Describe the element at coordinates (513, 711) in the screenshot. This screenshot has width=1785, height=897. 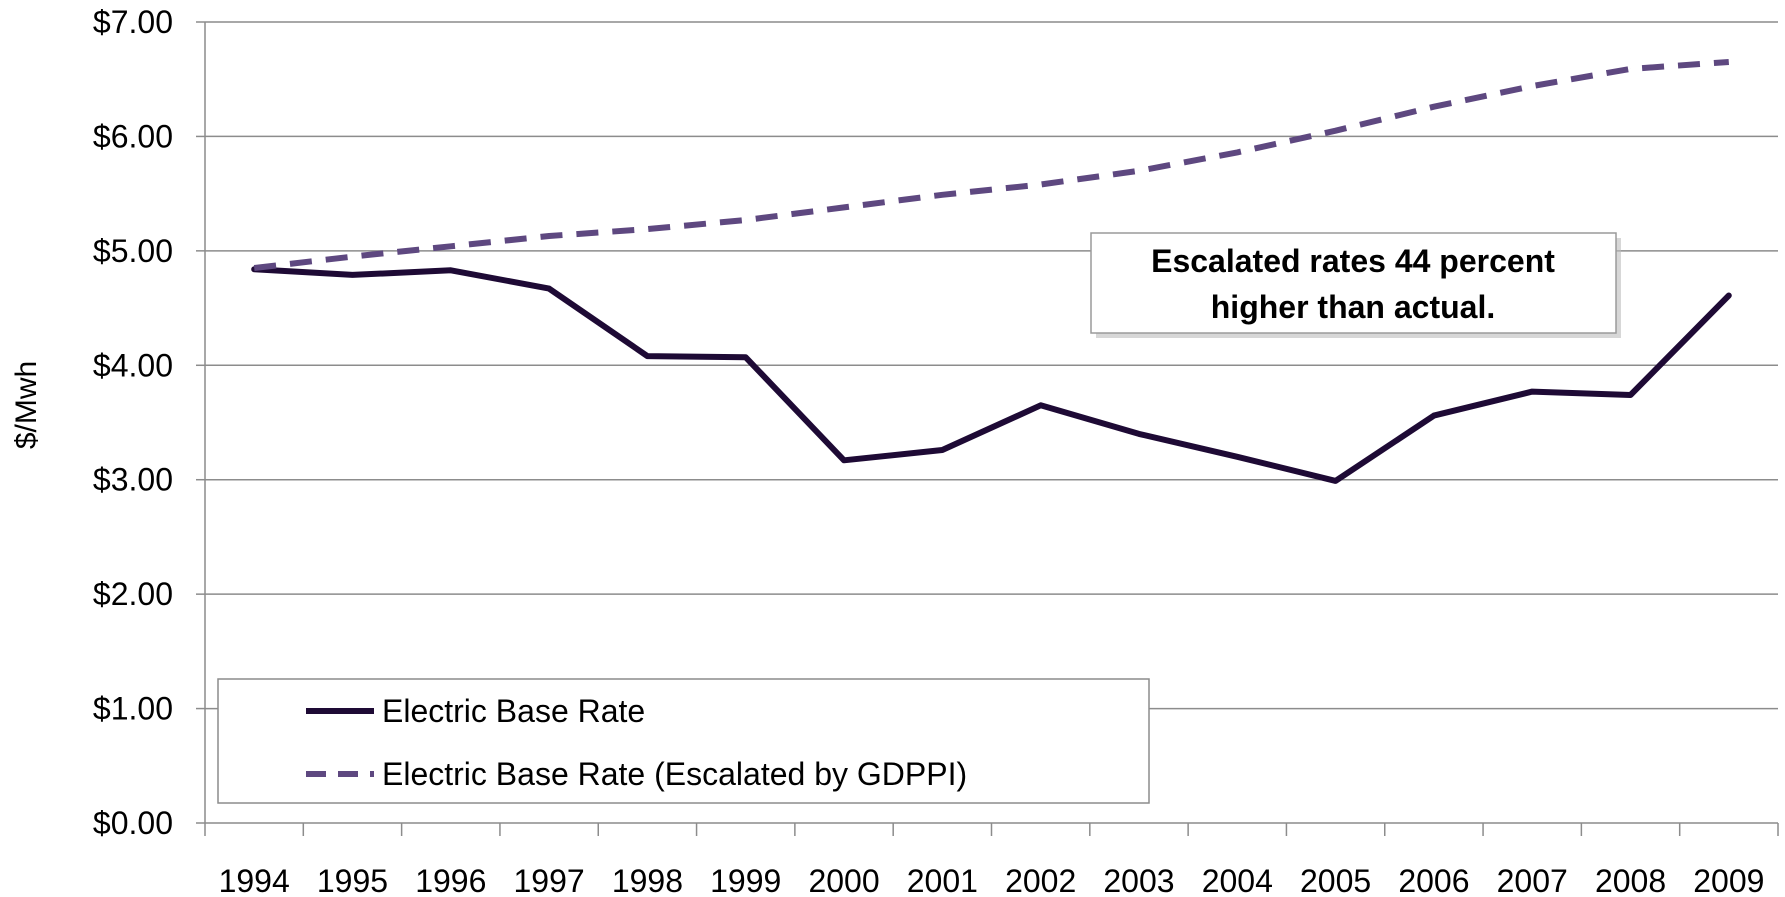
I see `legend-label-electric-base-rate: Electric Base Rate` at that location.